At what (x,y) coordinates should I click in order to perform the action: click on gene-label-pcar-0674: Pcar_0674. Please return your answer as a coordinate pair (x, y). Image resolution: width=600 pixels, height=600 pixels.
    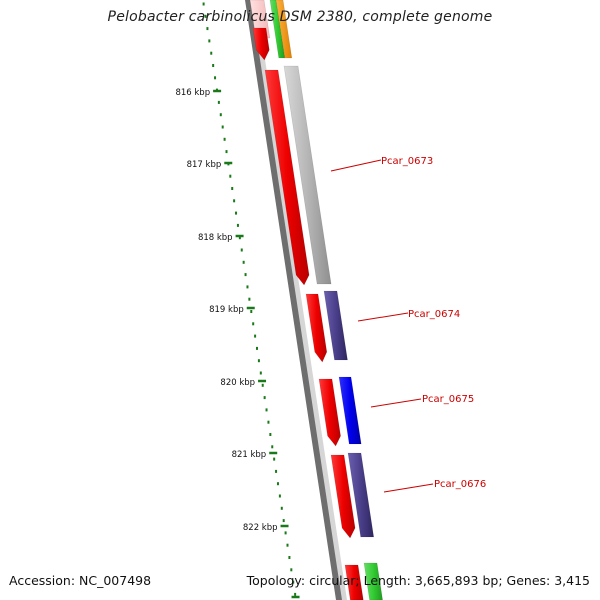
    Looking at the image, I should click on (434, 314).